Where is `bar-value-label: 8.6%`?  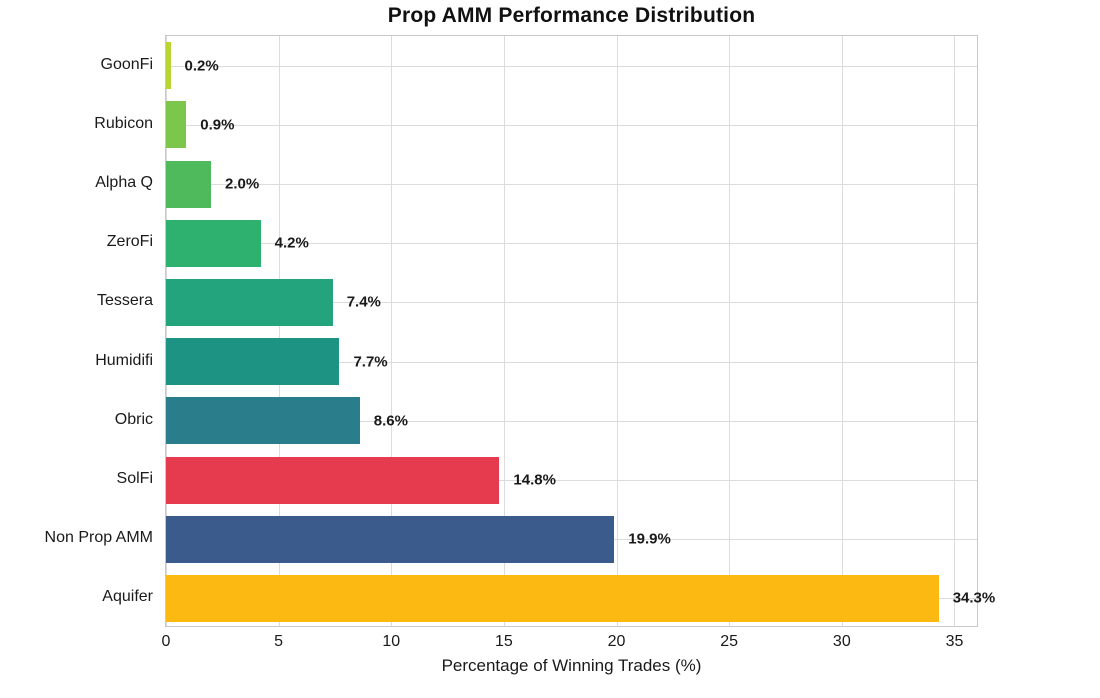
bar-value-label: 8.6% is located at coordinates (390, 421).